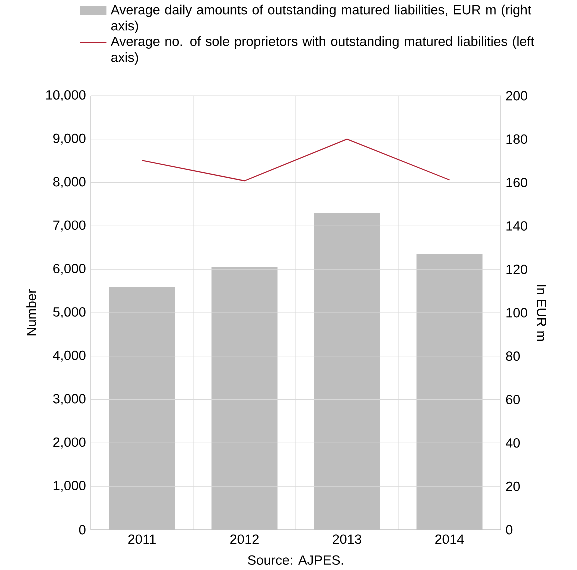 The width and height of the screenshot is (577, 570). Describe the element at coordinates (142, 539) in the screenshot. I see `x-tick-label: 2011` at that location.